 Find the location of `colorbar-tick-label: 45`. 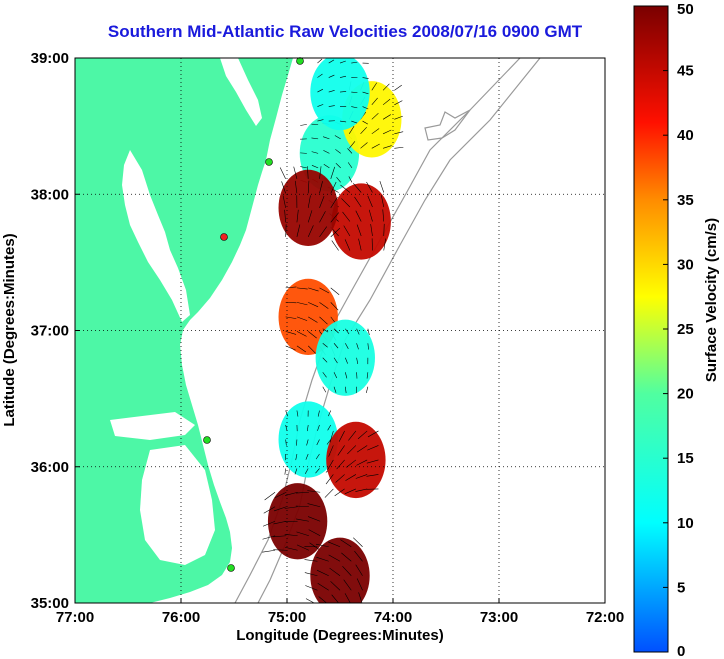

colorbar-tick-label: 45 is located at coordinates (685, 71).